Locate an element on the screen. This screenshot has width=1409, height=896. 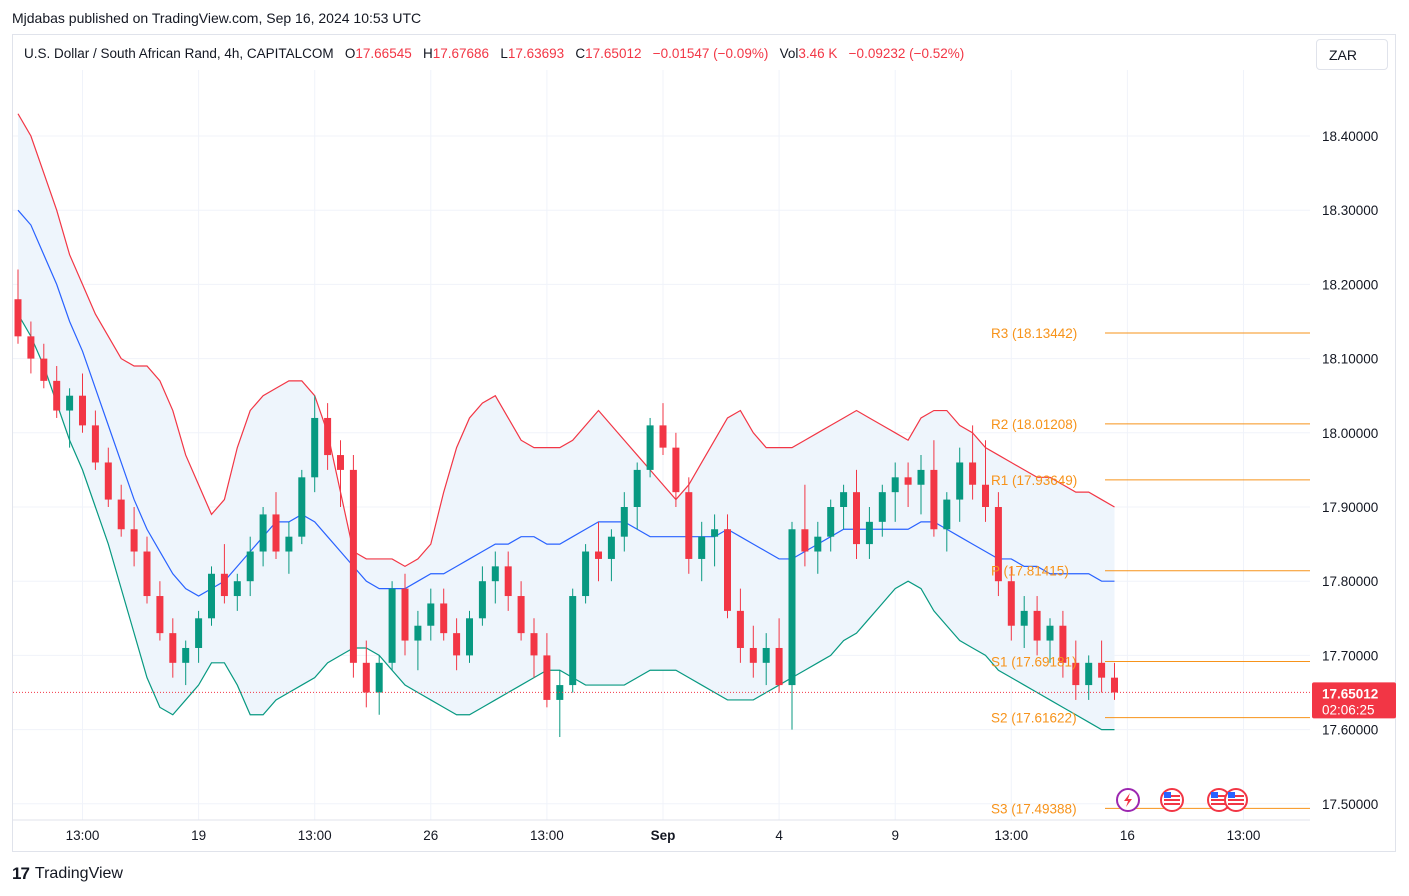
currency-button: ZAR is located at coordinates (1352, 54).